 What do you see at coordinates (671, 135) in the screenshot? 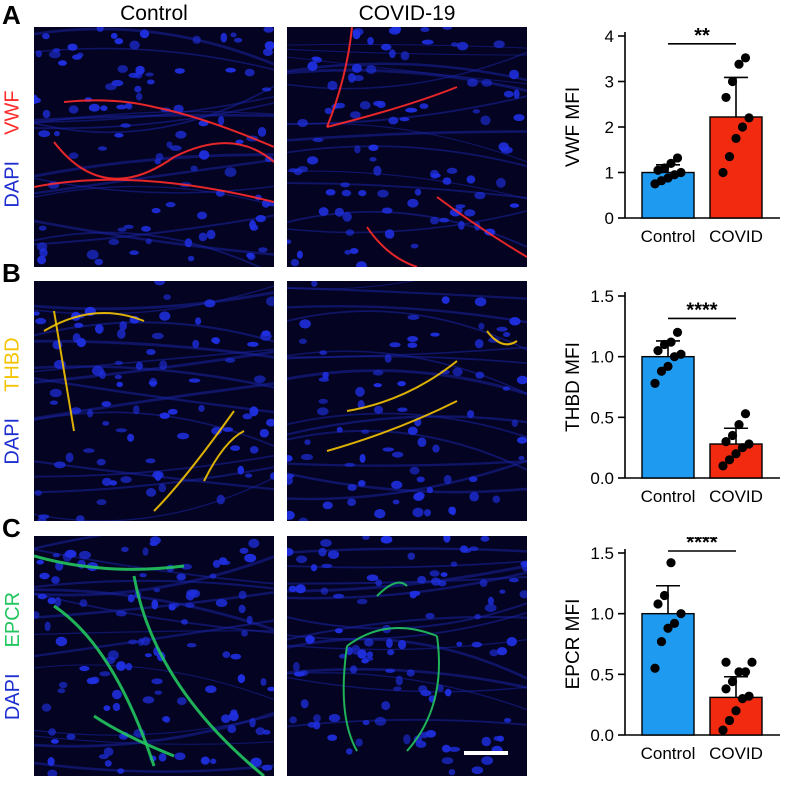
I see `bar-chart-vwf: 0 1 2 3 4 VWF MFI Control COVID **` at bounding box center [671, 135].